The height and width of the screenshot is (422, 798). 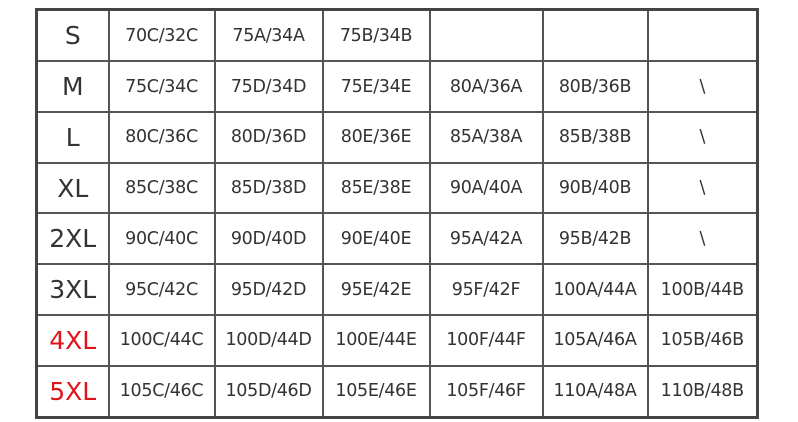 What do you see at coordinates (161, 391) in the screenshot?
I see `bra-size-cell: 105C/46C` at bounding box center [161, 391].